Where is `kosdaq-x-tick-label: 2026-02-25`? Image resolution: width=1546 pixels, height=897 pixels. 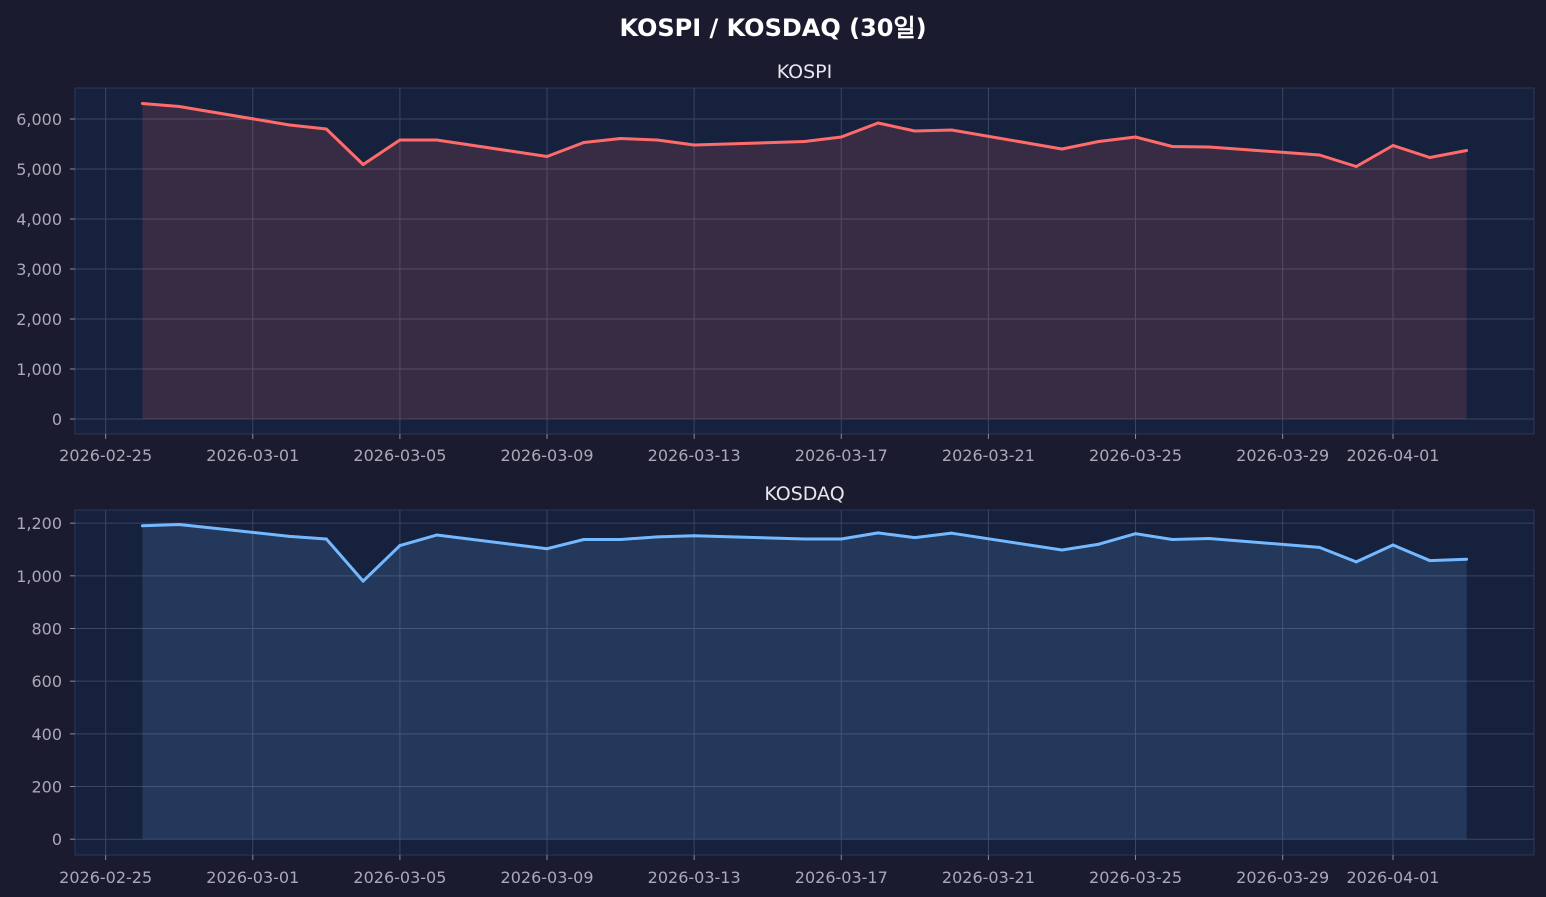
kosdaq-x-tick-label: 2026-02-25 is located at coordinates (105, 877).